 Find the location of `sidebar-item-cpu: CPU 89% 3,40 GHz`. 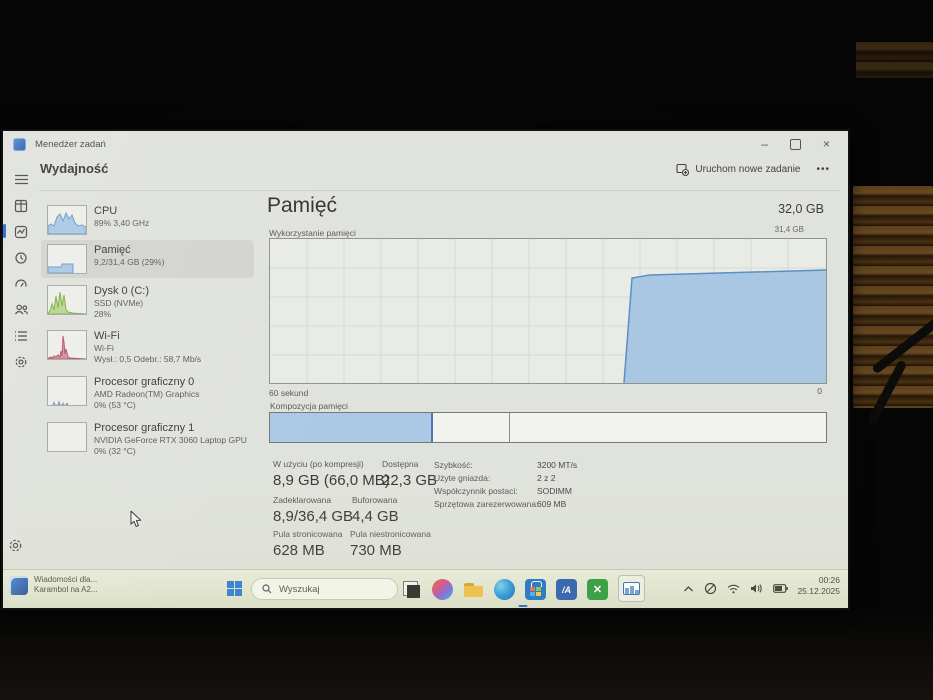

sidebar-item-cpu: CPU 89% 3,40 GHz is located at coordinates (147, 220).